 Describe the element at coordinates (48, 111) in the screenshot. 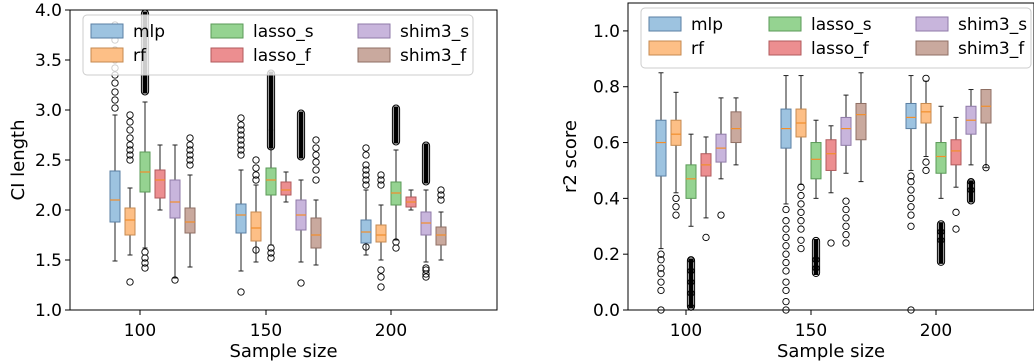

I see `y-tick-label: 3.0` at that location.